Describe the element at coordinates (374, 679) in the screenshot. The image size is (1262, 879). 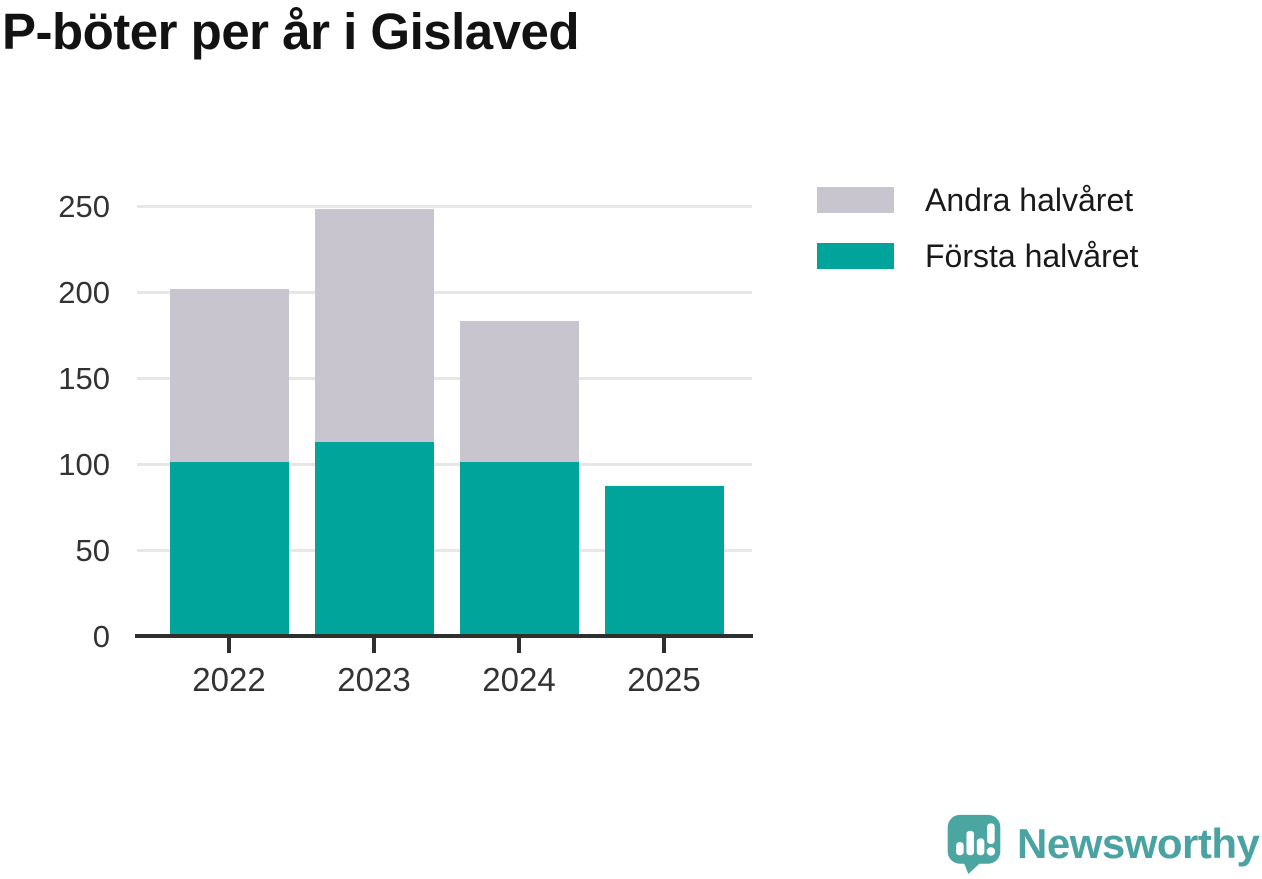
I see `x-axis-label-2023: 2023` at that location.